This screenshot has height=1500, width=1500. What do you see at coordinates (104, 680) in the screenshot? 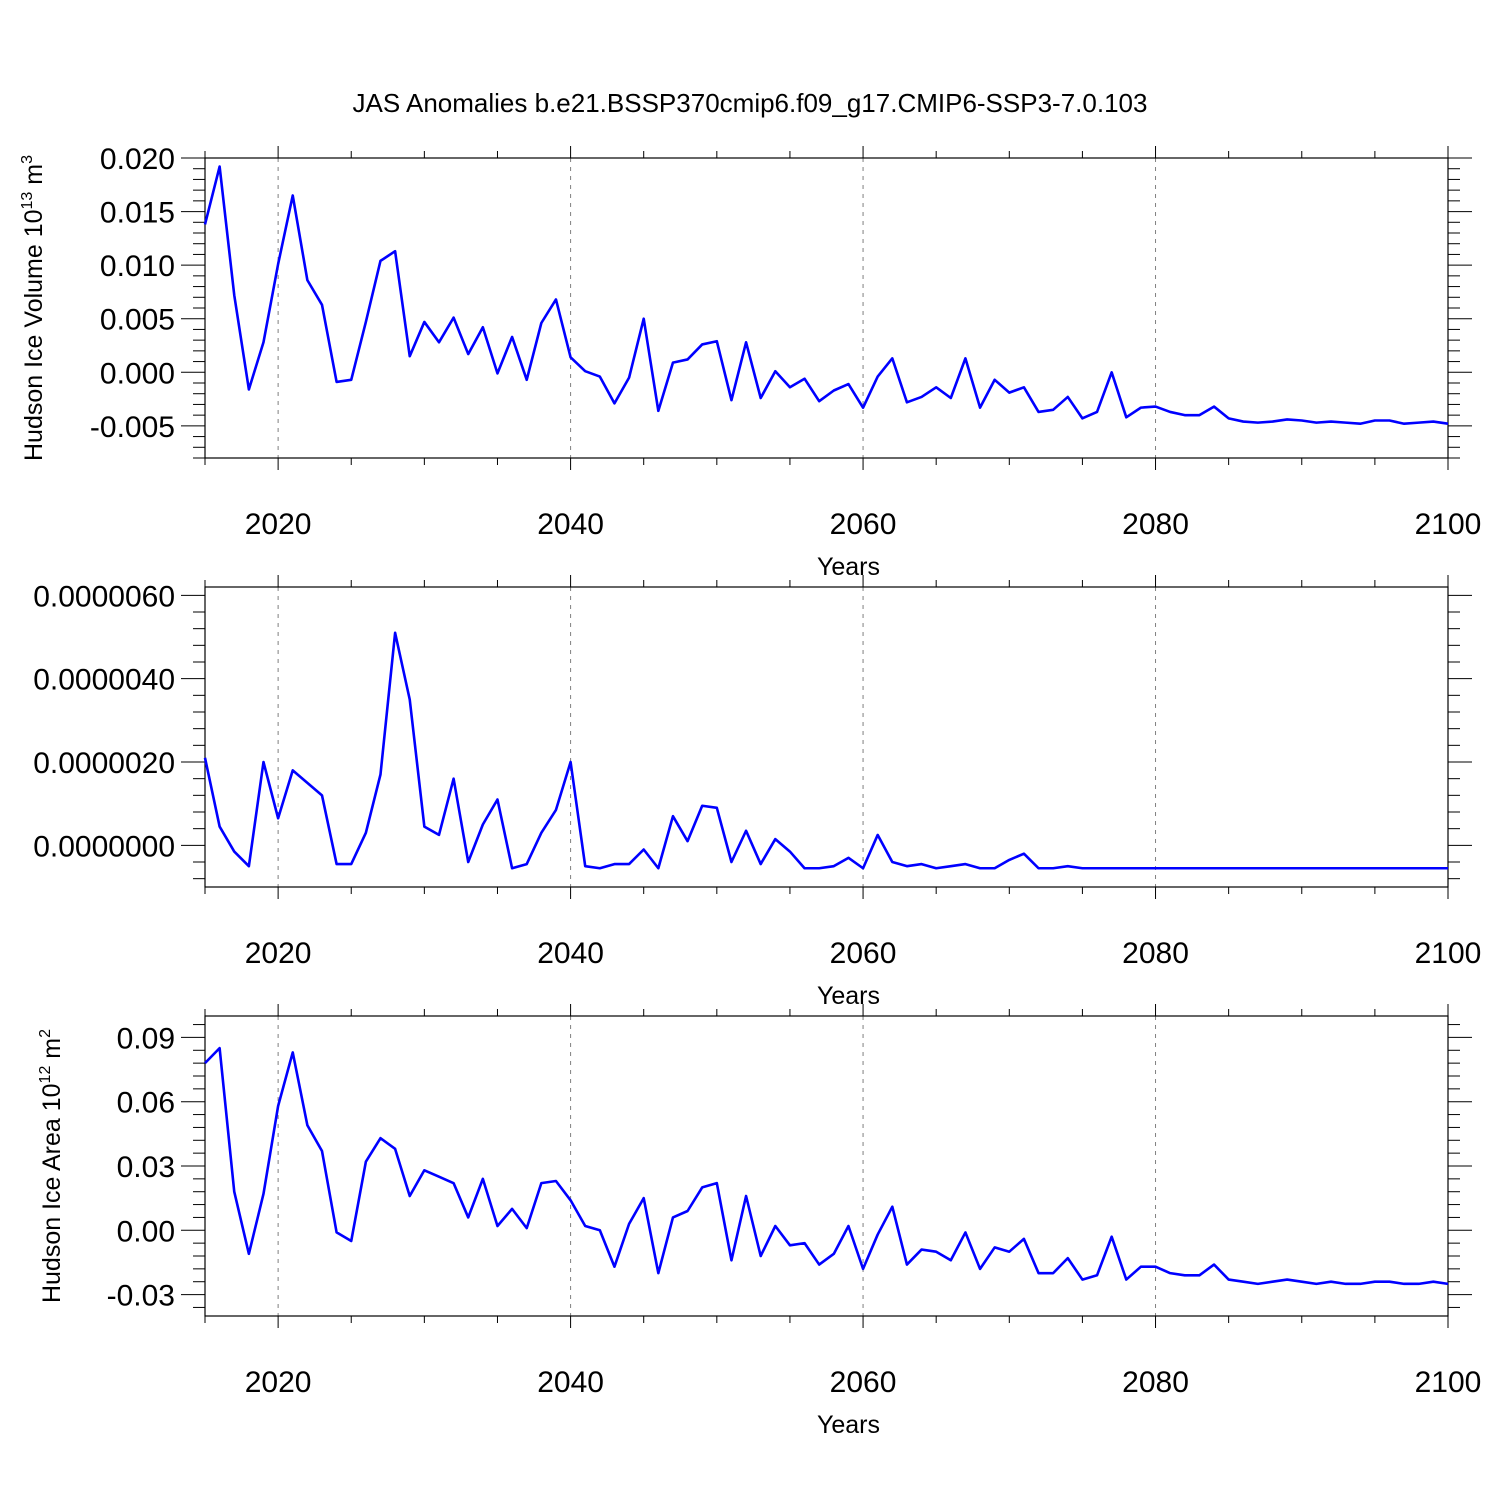
I see `y-tick-label: 0.0000040` at bounding box center [104, 680].